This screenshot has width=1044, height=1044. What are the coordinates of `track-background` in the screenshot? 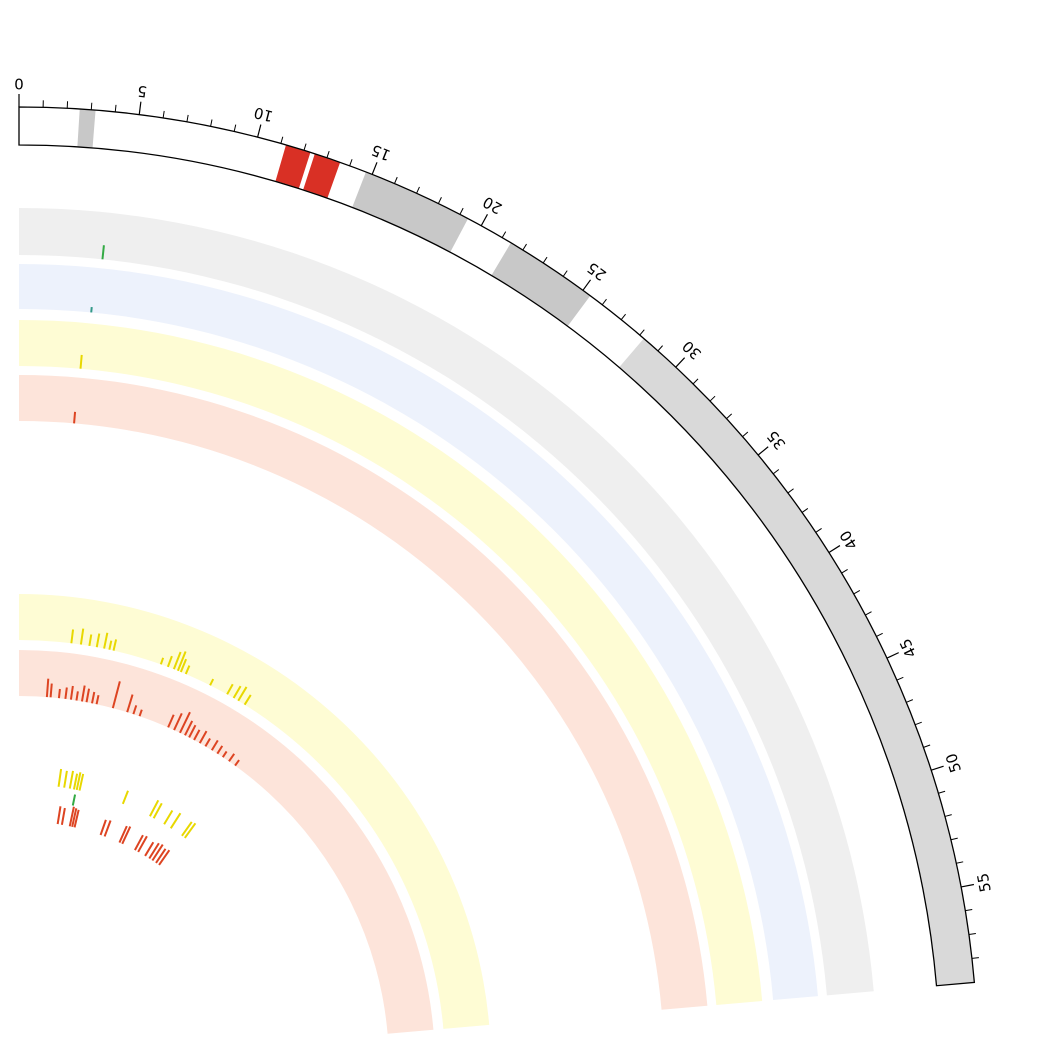 It's located at (226, 842).